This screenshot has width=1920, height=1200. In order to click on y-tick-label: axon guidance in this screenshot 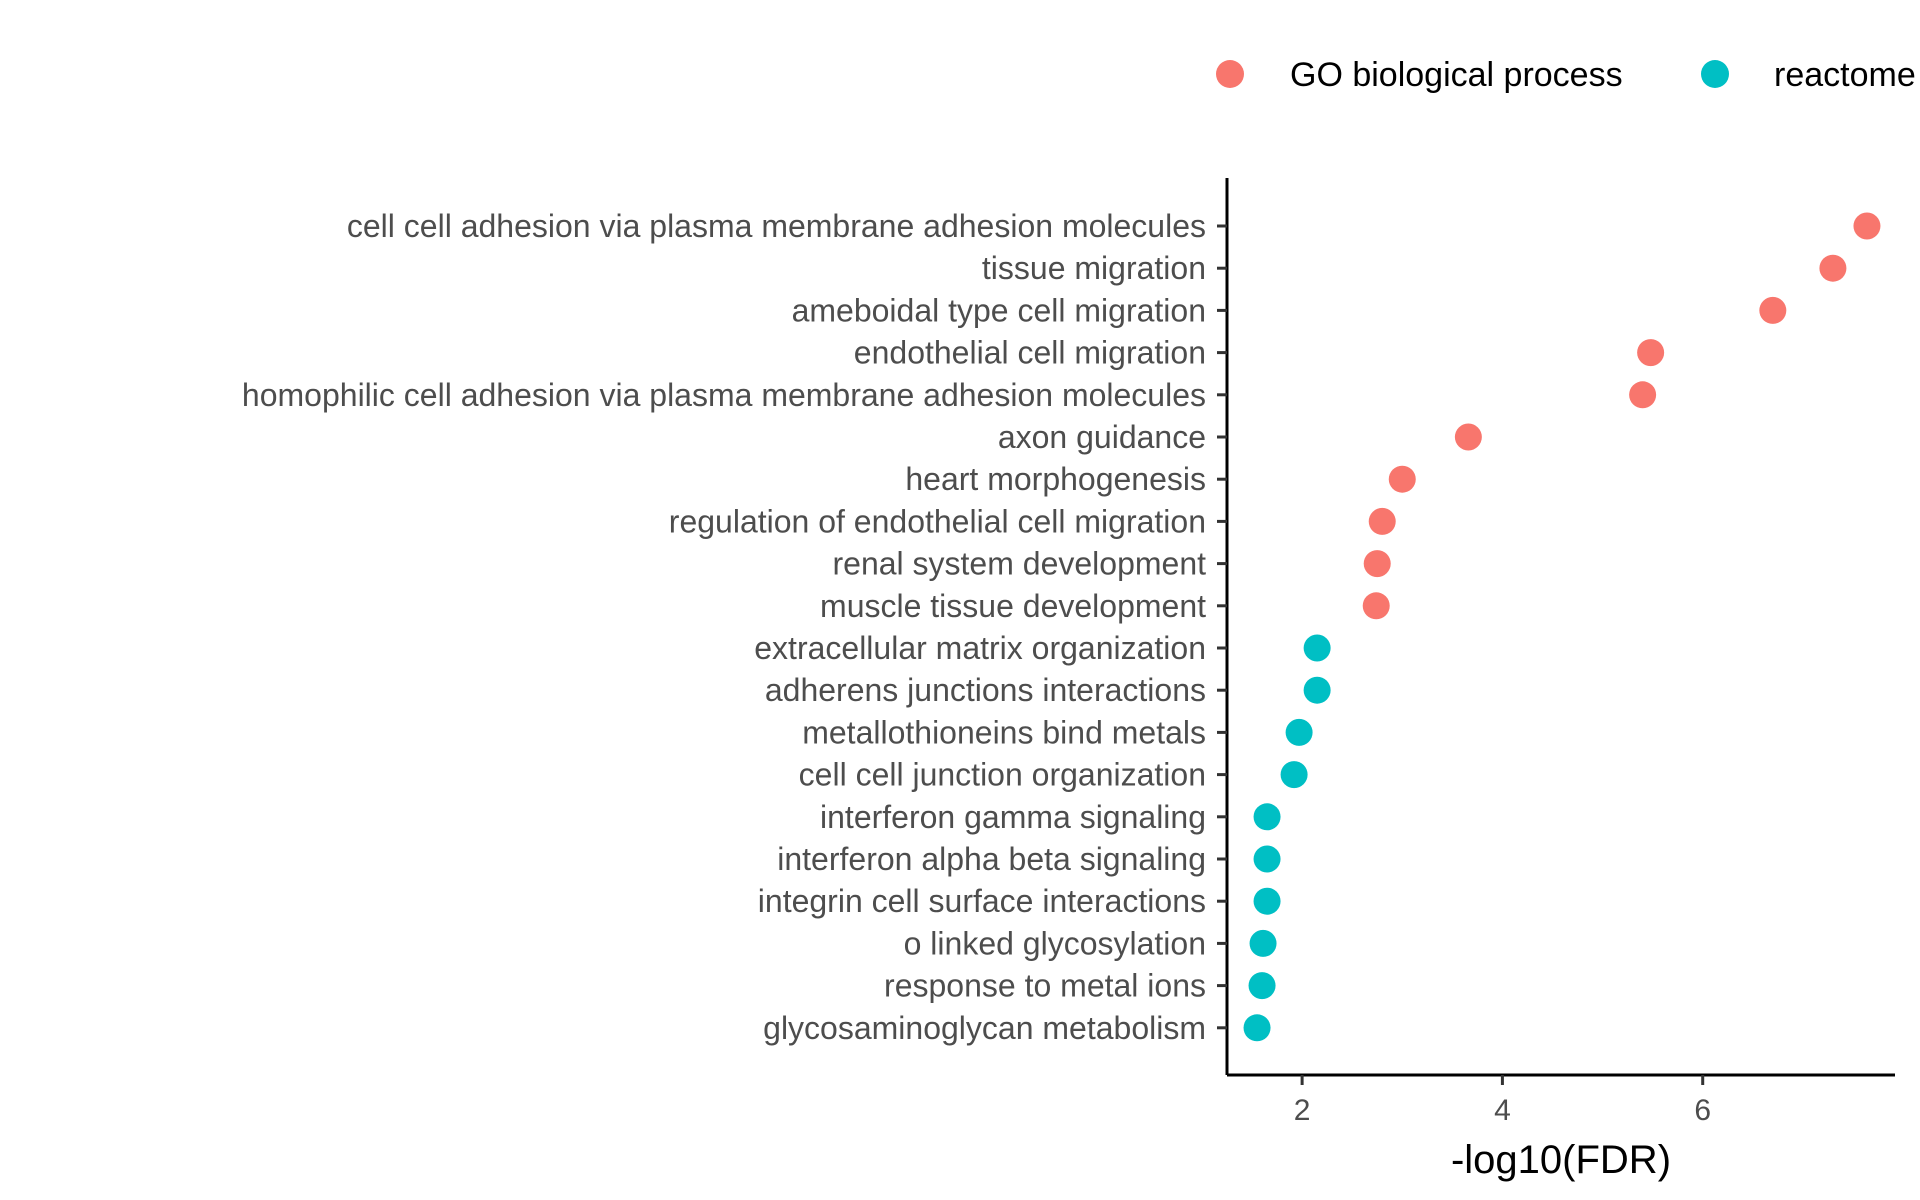, I will do `click(1102, 437)`.